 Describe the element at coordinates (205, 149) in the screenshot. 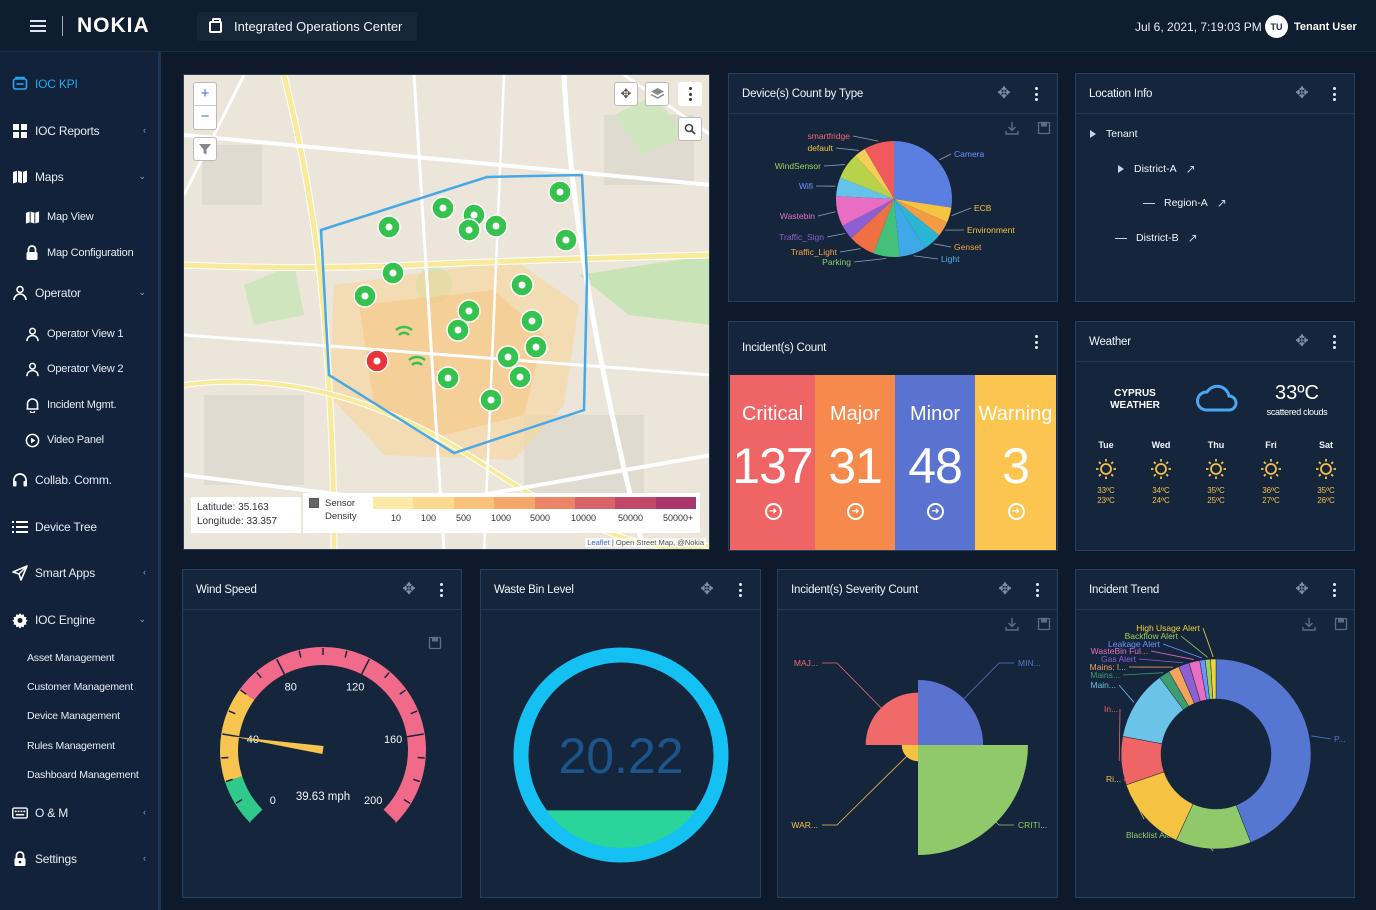

I see `filter-button` at that location.